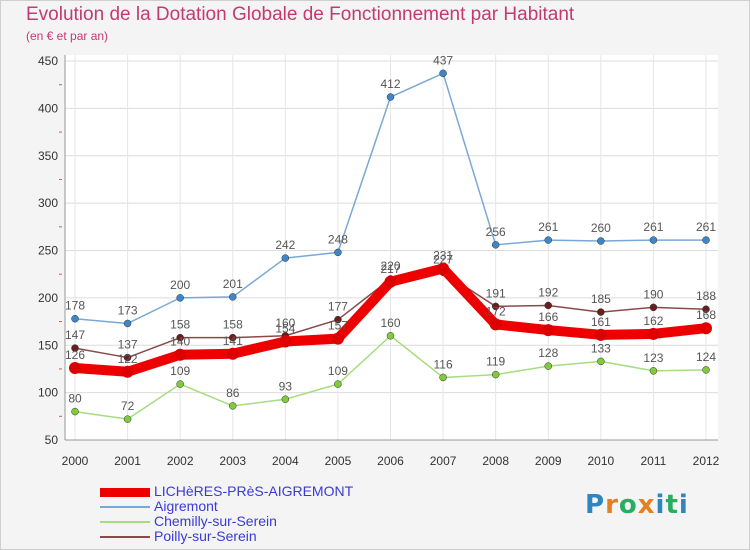 The width and height of the screenshot is (750, 550). Describe the element at coordinates (215, 521) in the screenshot. I see `legend-label: Chemilly-sur-Serein` at that location.